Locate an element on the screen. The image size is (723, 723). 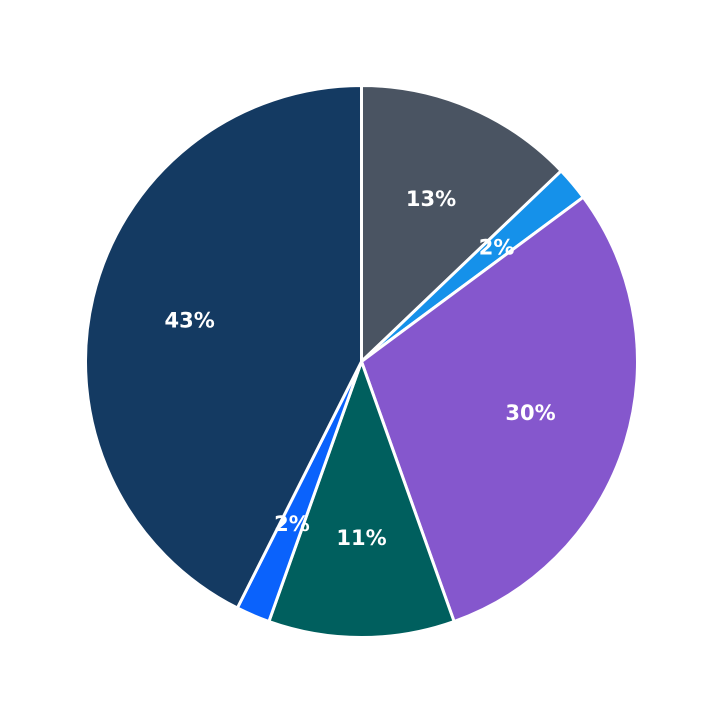
pie-slice-label-3: 11% is located at coordinates (361, 538).